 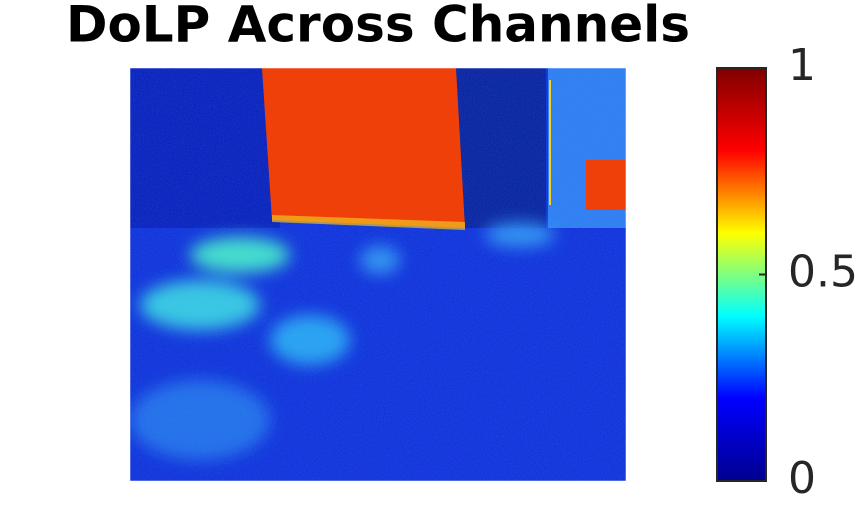 I want to click on chart-title: DoLP Across Channels, so click(x=378, y=27).